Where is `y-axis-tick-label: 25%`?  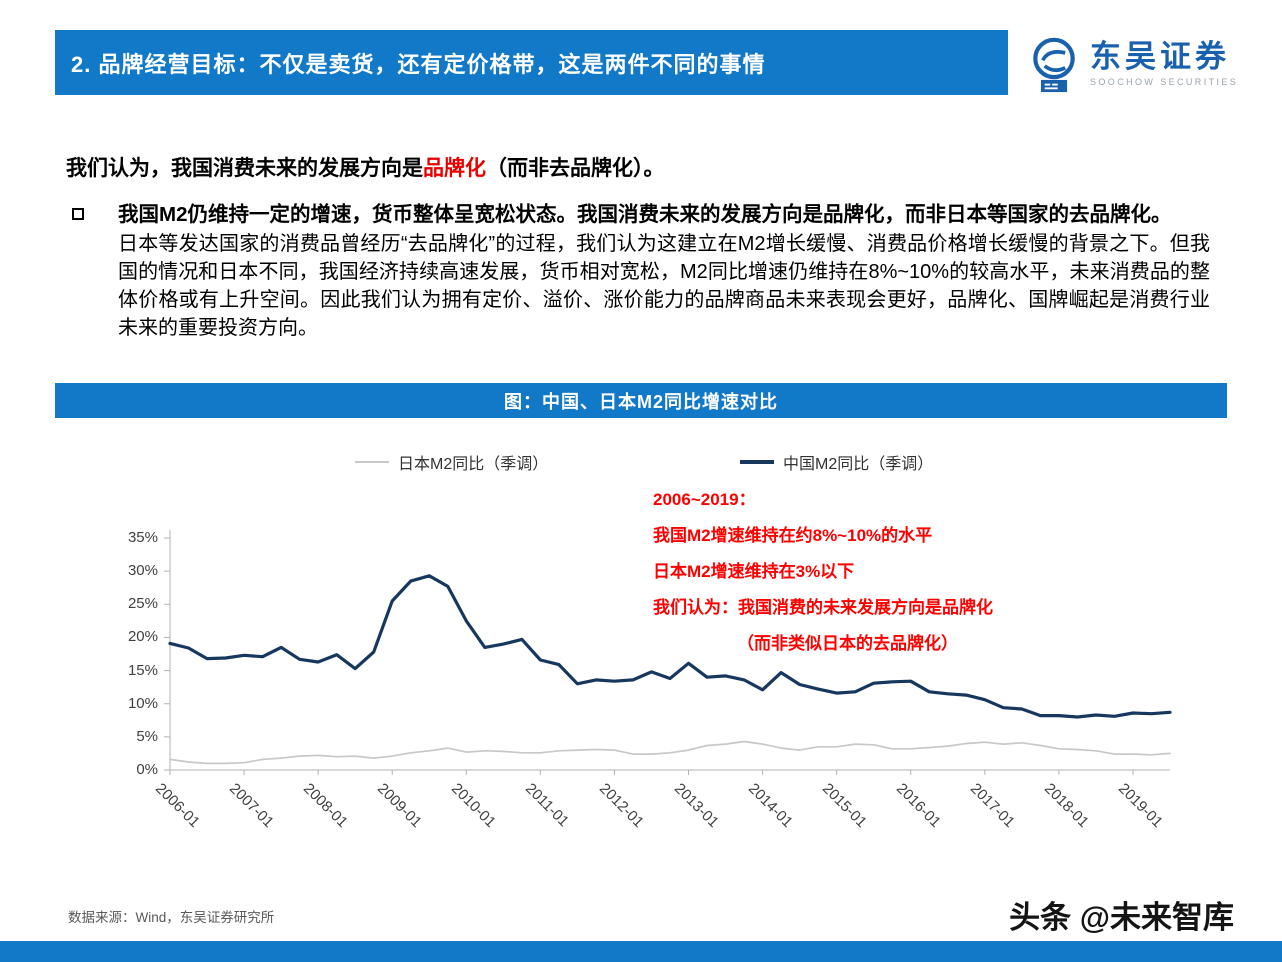
y-axis-tick-label: 25% is located at coordinates (142, 604).